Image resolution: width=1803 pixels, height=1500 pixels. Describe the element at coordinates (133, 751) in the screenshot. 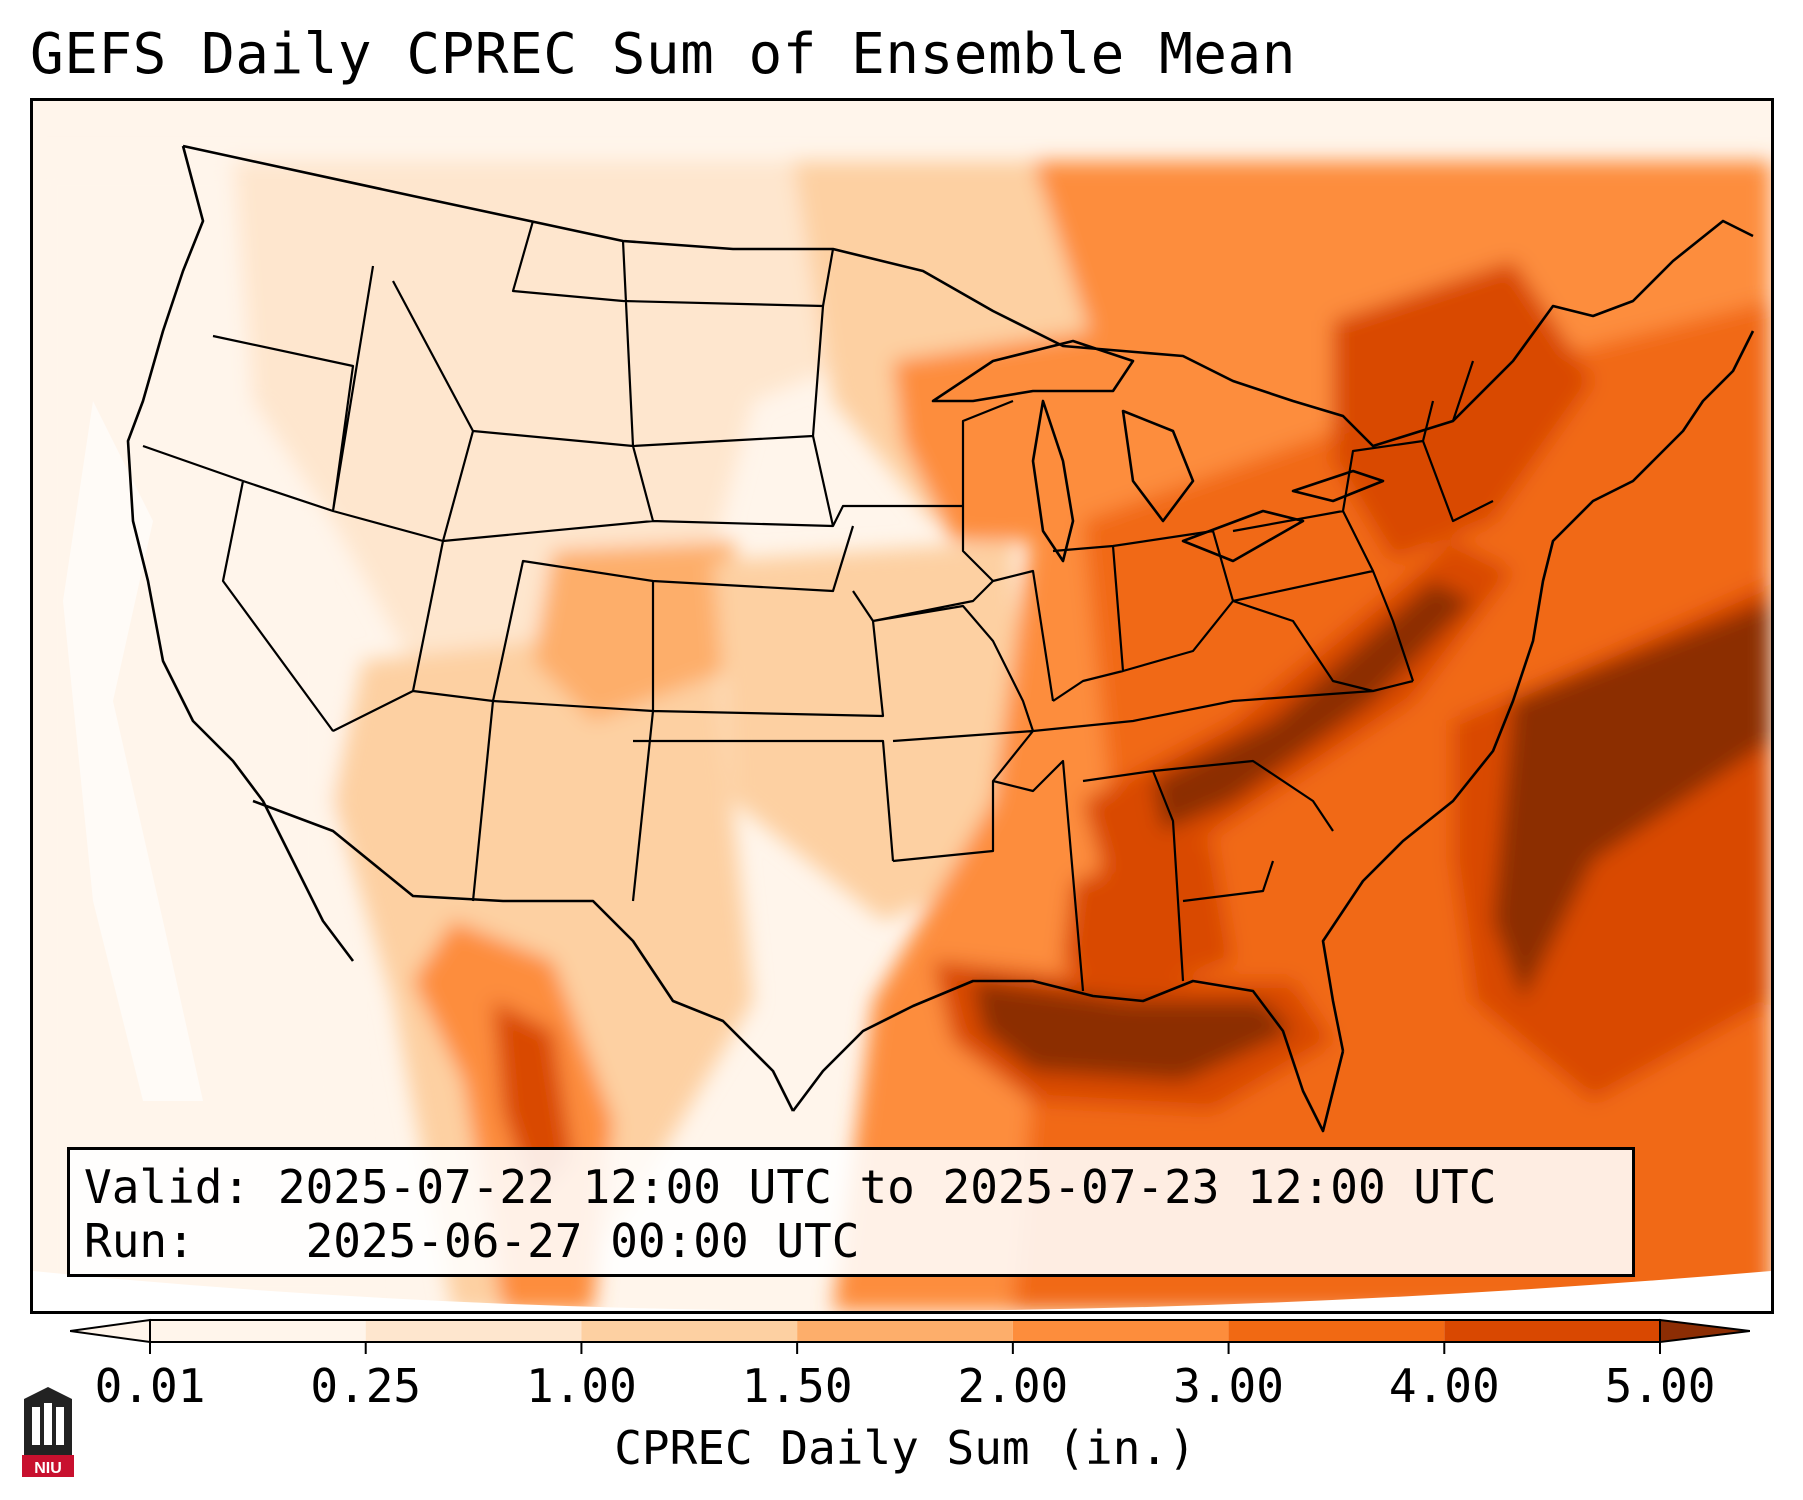

I see `projection-edge-left` at that location.